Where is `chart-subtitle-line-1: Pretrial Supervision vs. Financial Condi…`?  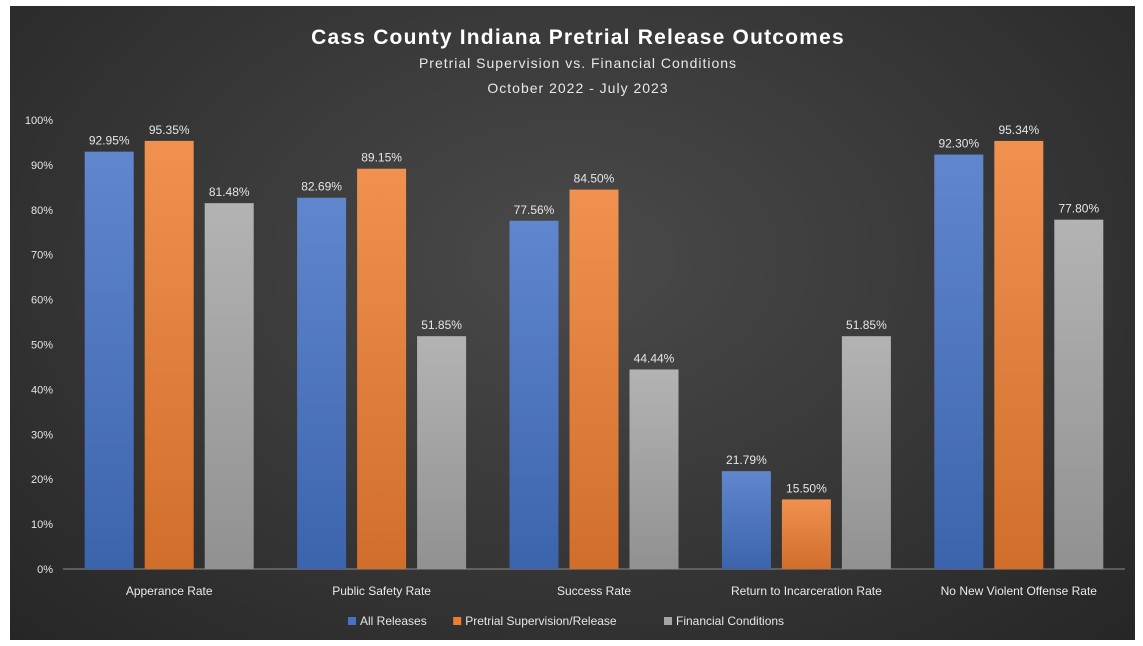
chart-subtitle-line-1: Pretrial Supervision vs. Financial Condi… is located at coordinates (578, 63).